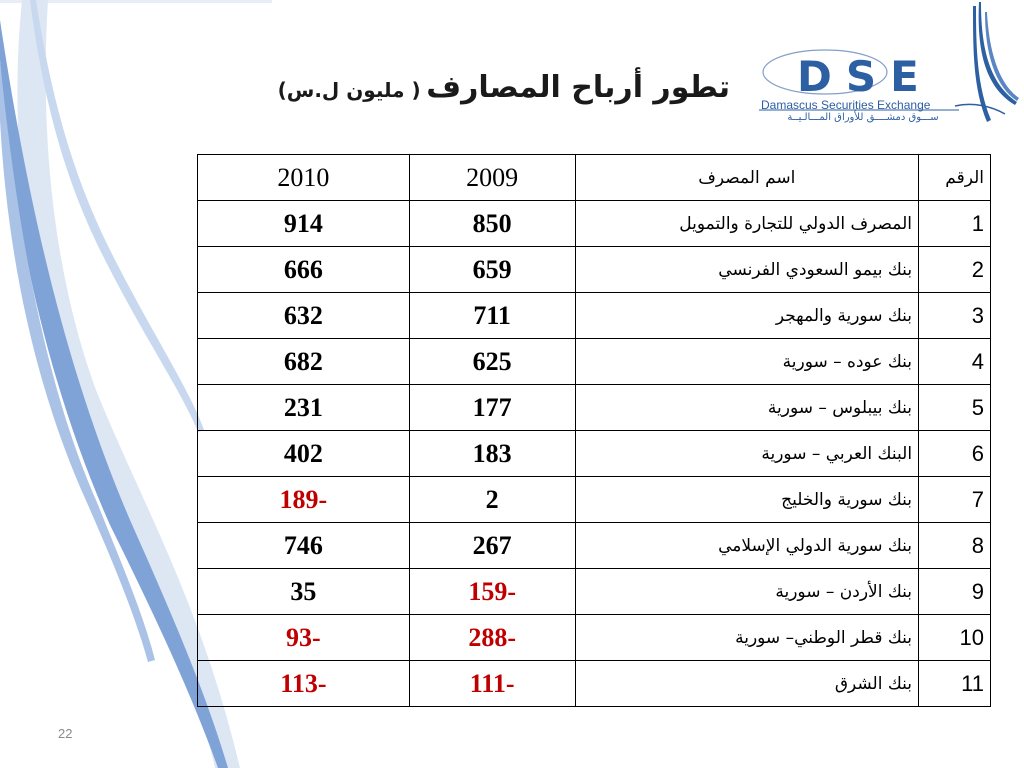 This screenshot has height=768, width=1024. I want to click on row-bank-name: بنك الشرق, so click(747, 683).